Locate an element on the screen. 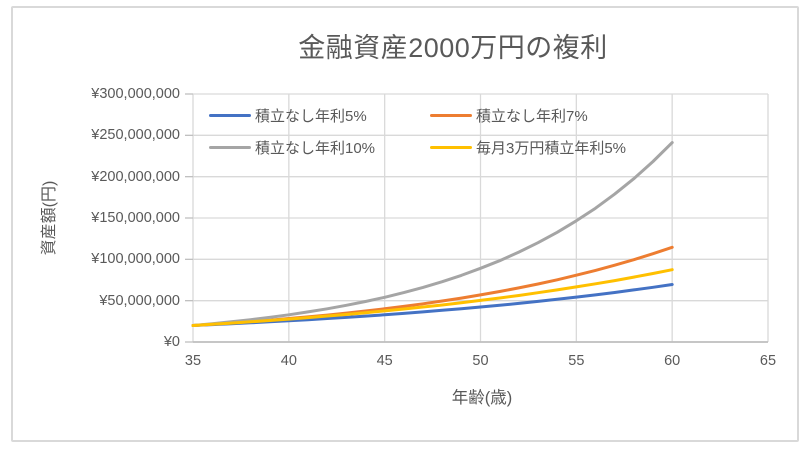 The image size is (805, 456). y-tick-label: ¥50,000,000 is located at coordinates (139, 300).